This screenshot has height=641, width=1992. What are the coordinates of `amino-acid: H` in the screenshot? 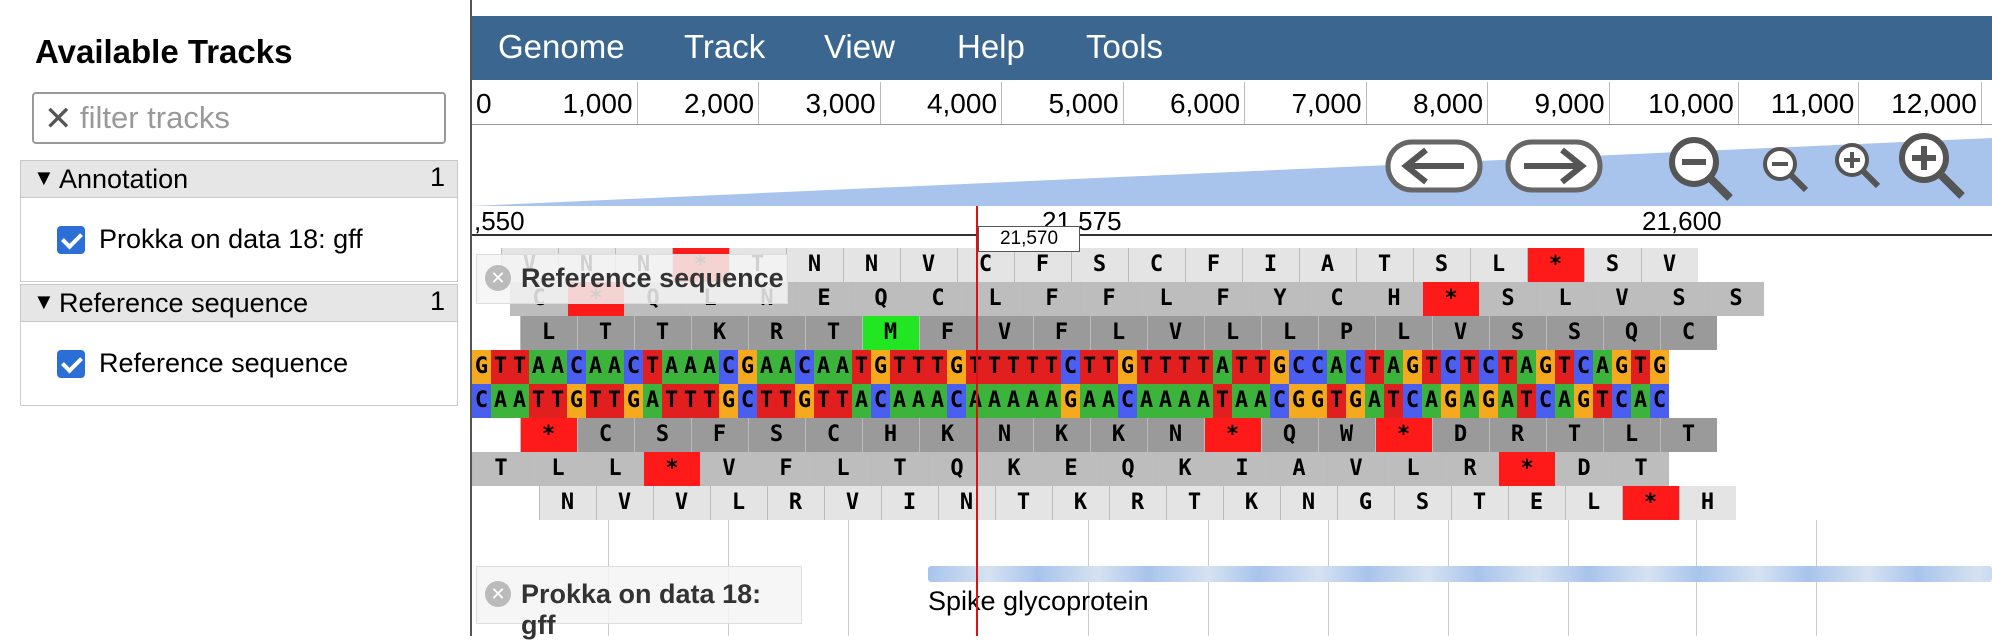 It's located at (1707, 503).